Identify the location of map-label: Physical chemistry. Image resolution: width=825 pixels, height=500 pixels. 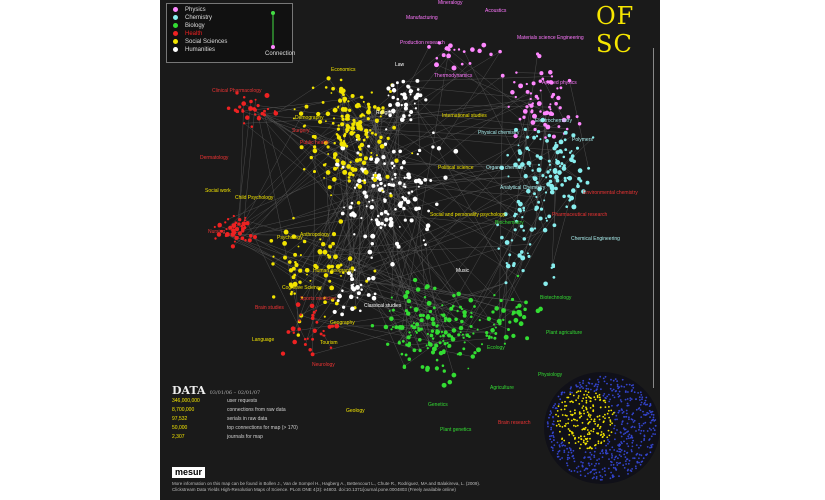
(499, 133).